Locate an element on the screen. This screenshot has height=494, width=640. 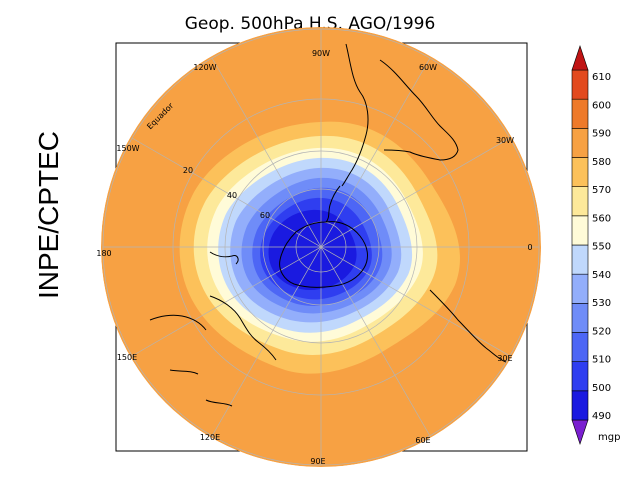
lon-label-90e: 90E is located at coordinates (317, 461).